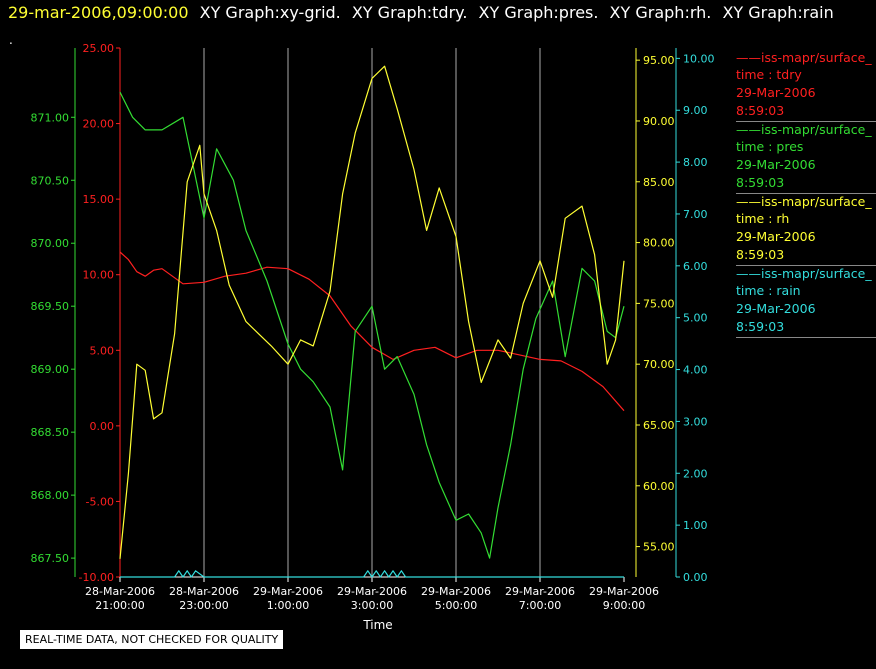  Describe the element at coordinates (119, 605) in the screenshot. I see `x-tick-label-time: 21:00:00` at that location.